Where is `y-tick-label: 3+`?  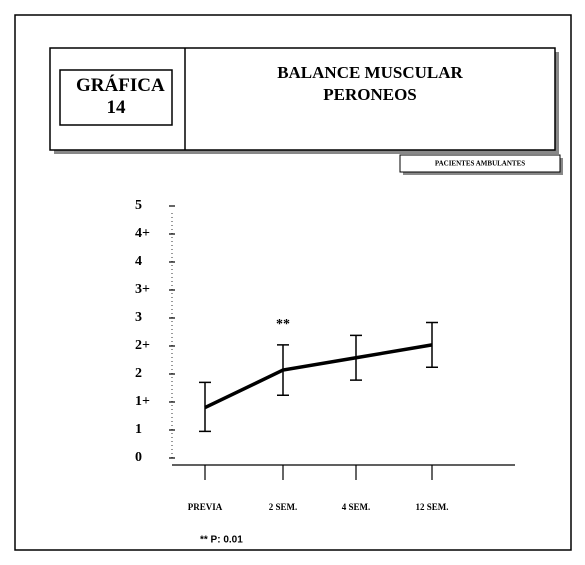 y-tick-label: 3+ is located at coordinates (142, 289).